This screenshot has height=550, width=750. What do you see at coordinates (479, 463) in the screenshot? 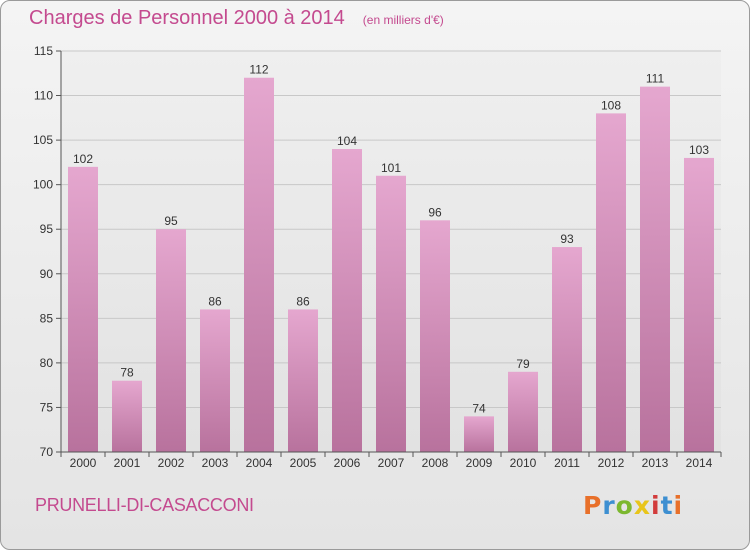
I see `x-tick-label: 2009` at bounding box center [479, 463].